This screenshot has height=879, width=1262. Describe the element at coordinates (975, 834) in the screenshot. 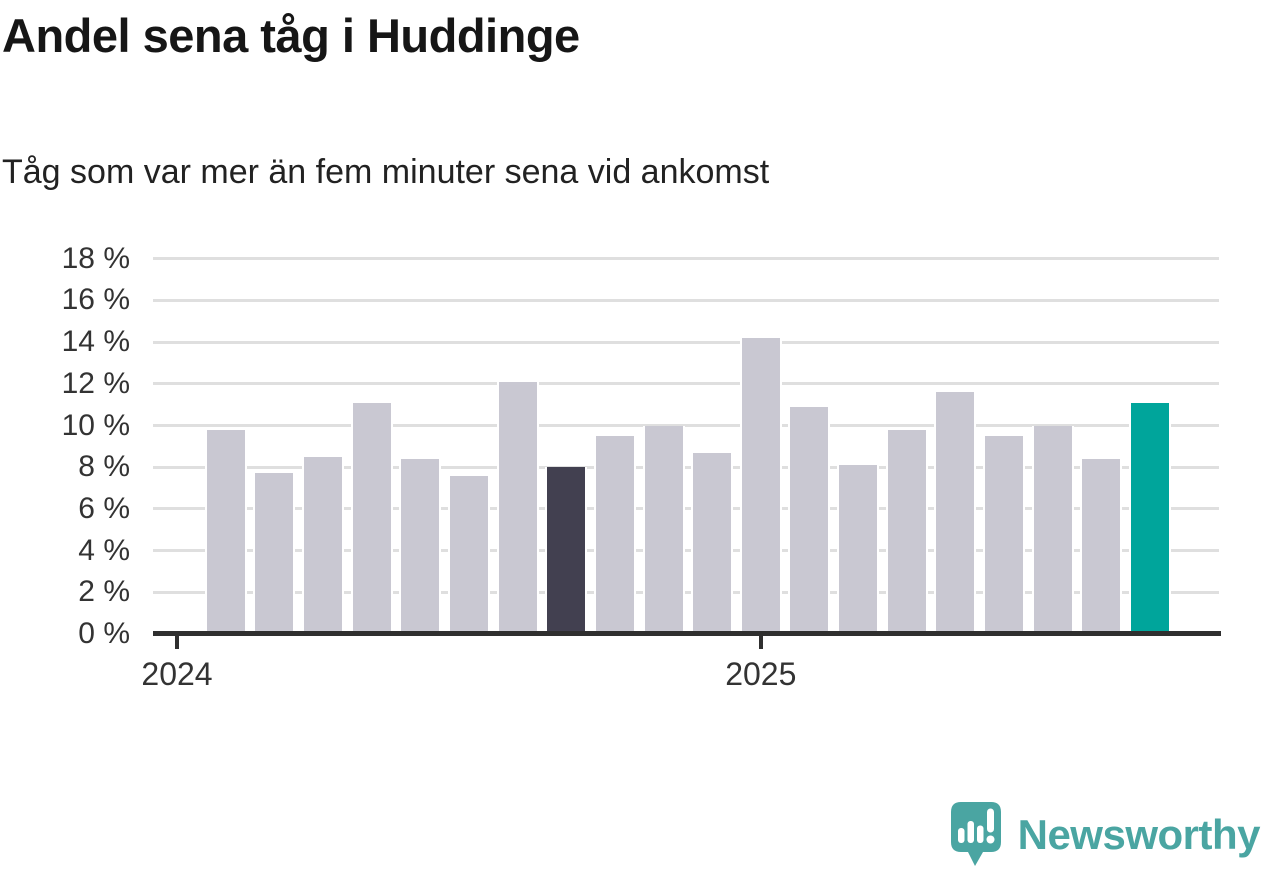

I see `newsworthy-speech-bubble-chart-icon` at that location.